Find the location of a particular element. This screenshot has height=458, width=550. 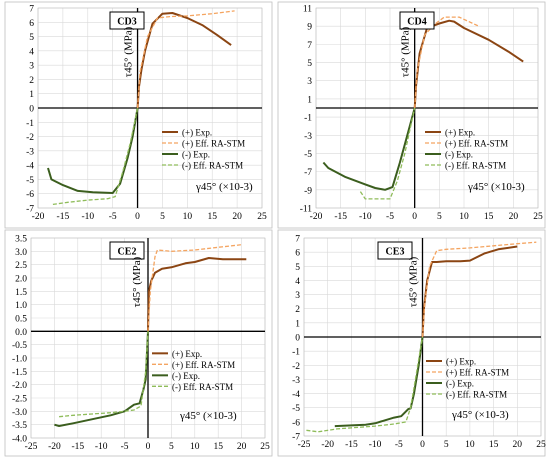

y-tick-label: -4.0 is located at coordinates (19, 440).